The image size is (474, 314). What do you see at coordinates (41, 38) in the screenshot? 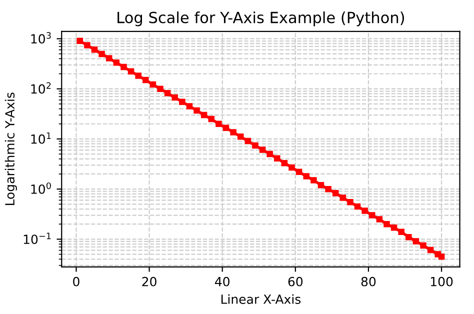
I see `y-tick-label: 10$^{3}$` at bounding box center [41, 38].